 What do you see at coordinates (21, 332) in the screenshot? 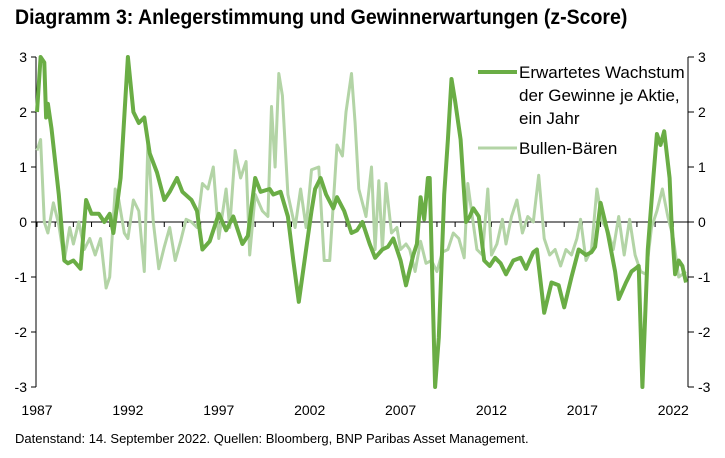
I see `left-y-tick-label: -2` at bounding box center [21, 332].